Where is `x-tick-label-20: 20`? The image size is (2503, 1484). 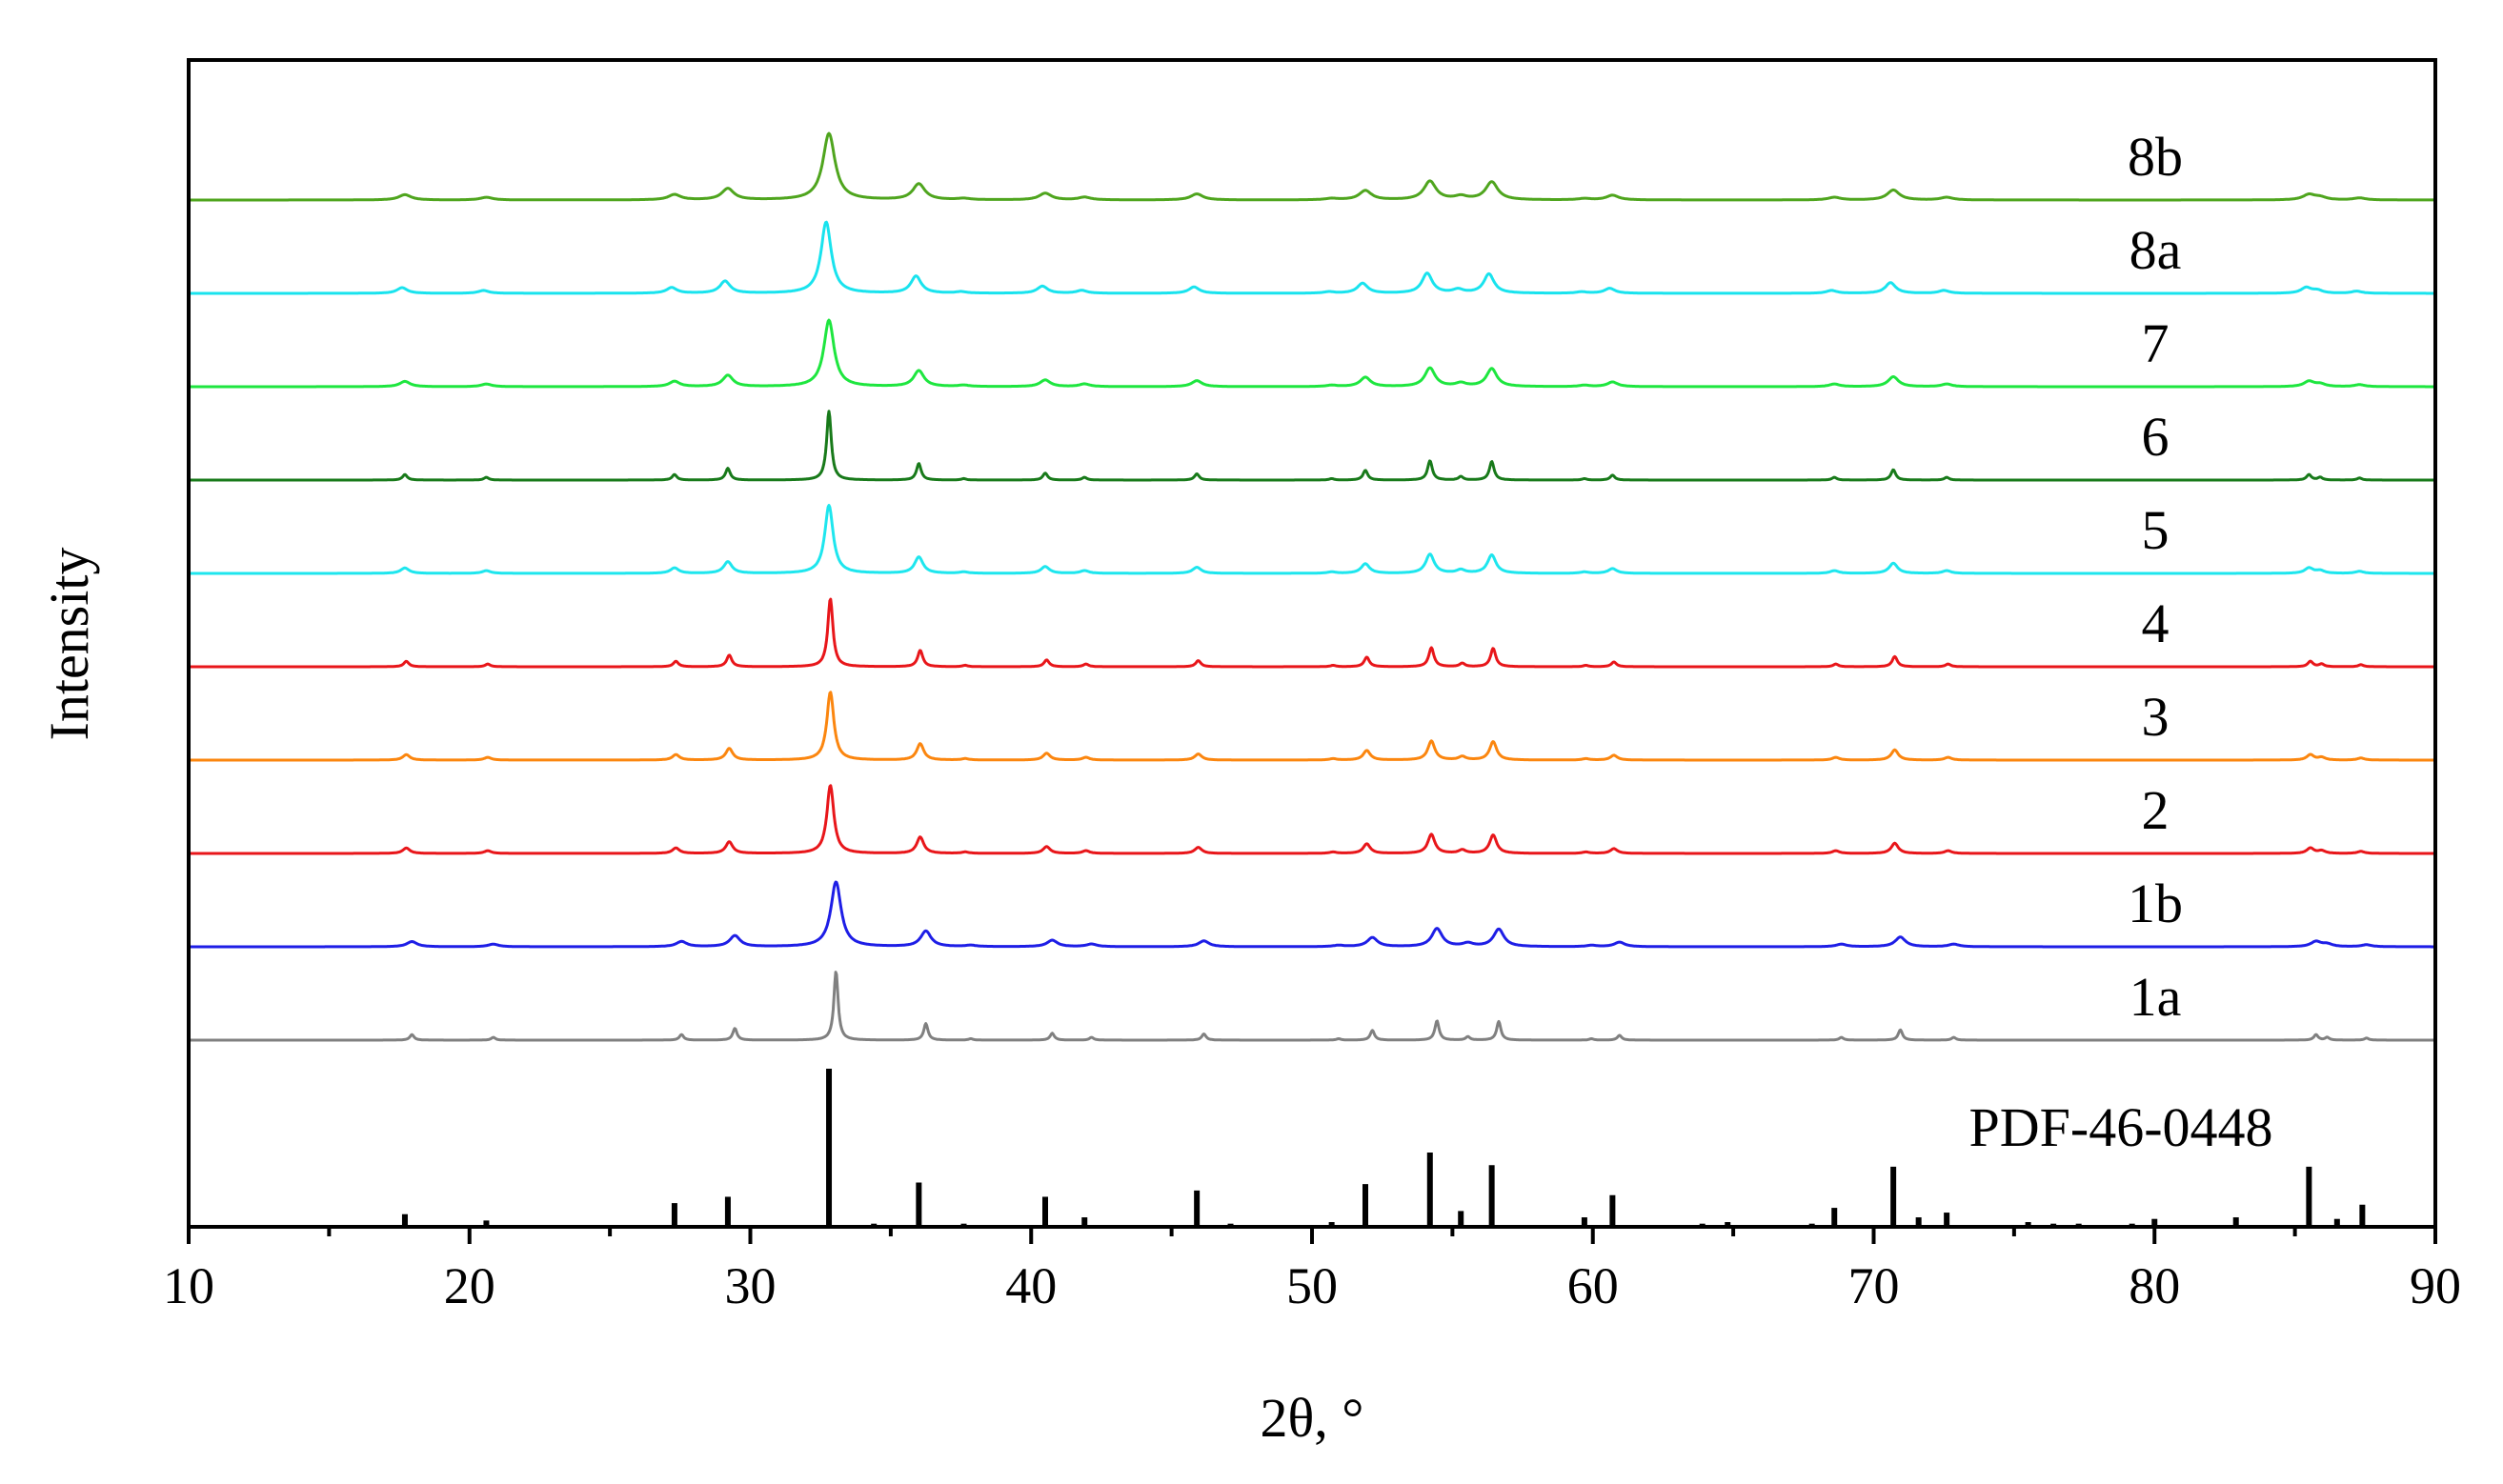
x-tick-label-20: 20 is located at coordinates (469, 1286).